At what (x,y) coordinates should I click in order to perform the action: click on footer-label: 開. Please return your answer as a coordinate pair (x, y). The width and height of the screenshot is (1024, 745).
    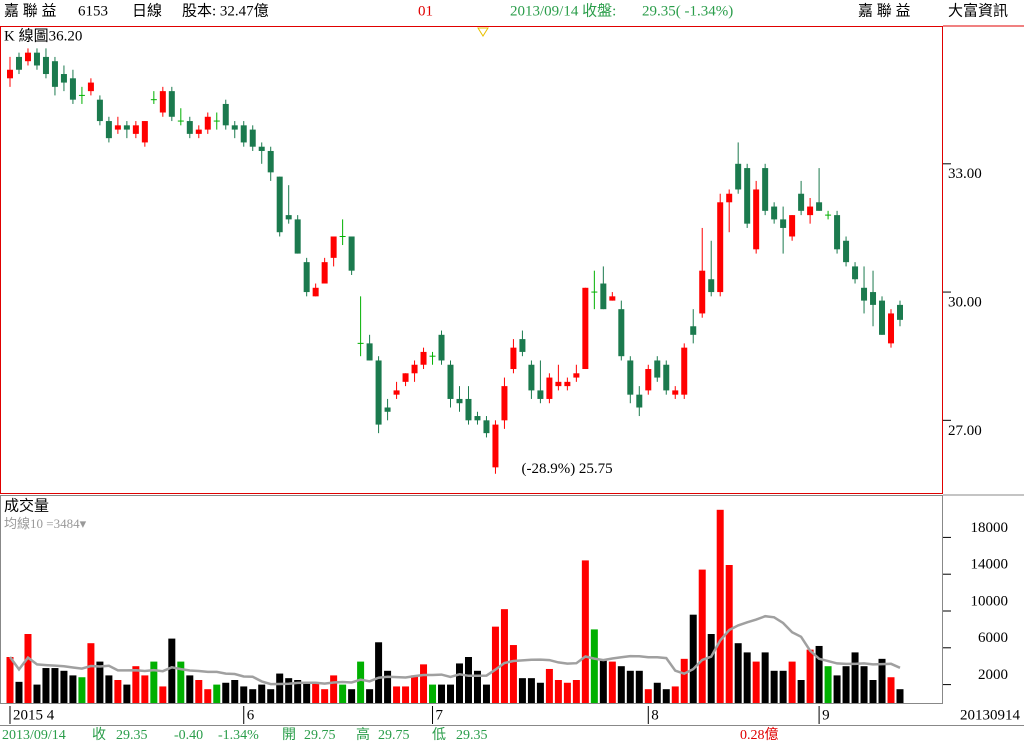
    Looking at the image, I should click on (289, 735).